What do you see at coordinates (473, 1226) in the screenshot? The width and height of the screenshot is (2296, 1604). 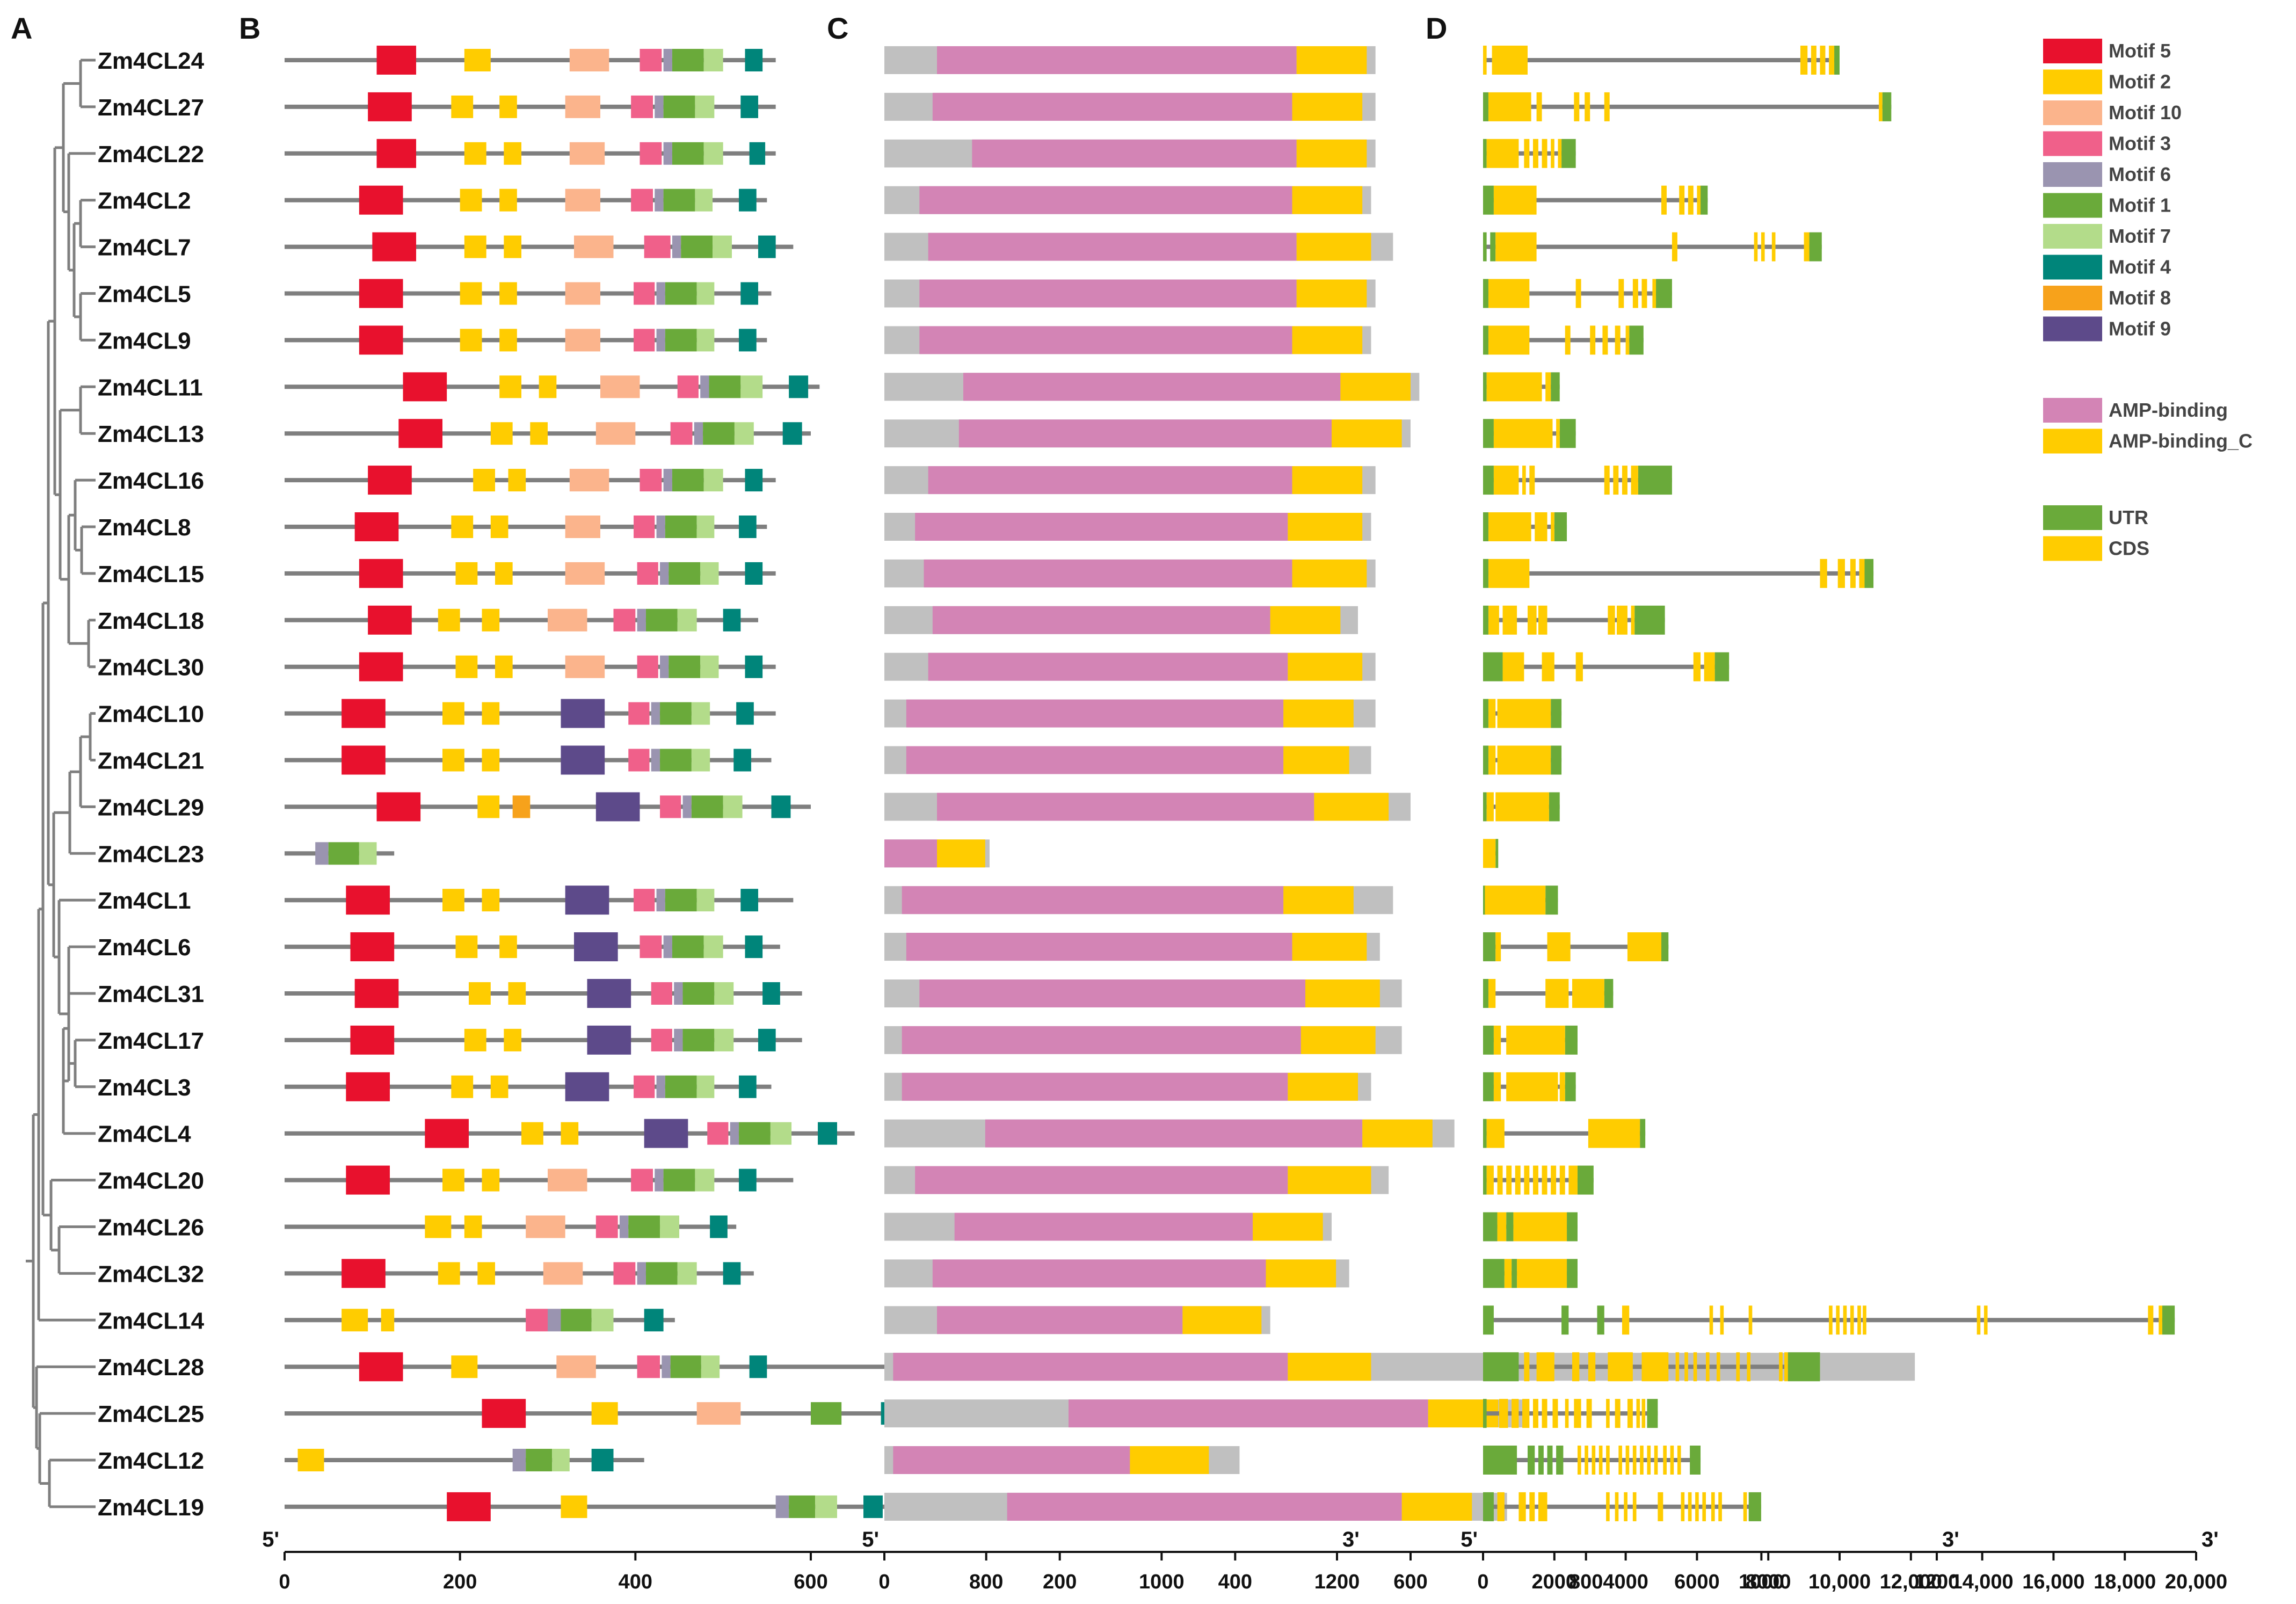 I see `motif-motif-2-zm4cl26` at bounding box center [473, 1226].